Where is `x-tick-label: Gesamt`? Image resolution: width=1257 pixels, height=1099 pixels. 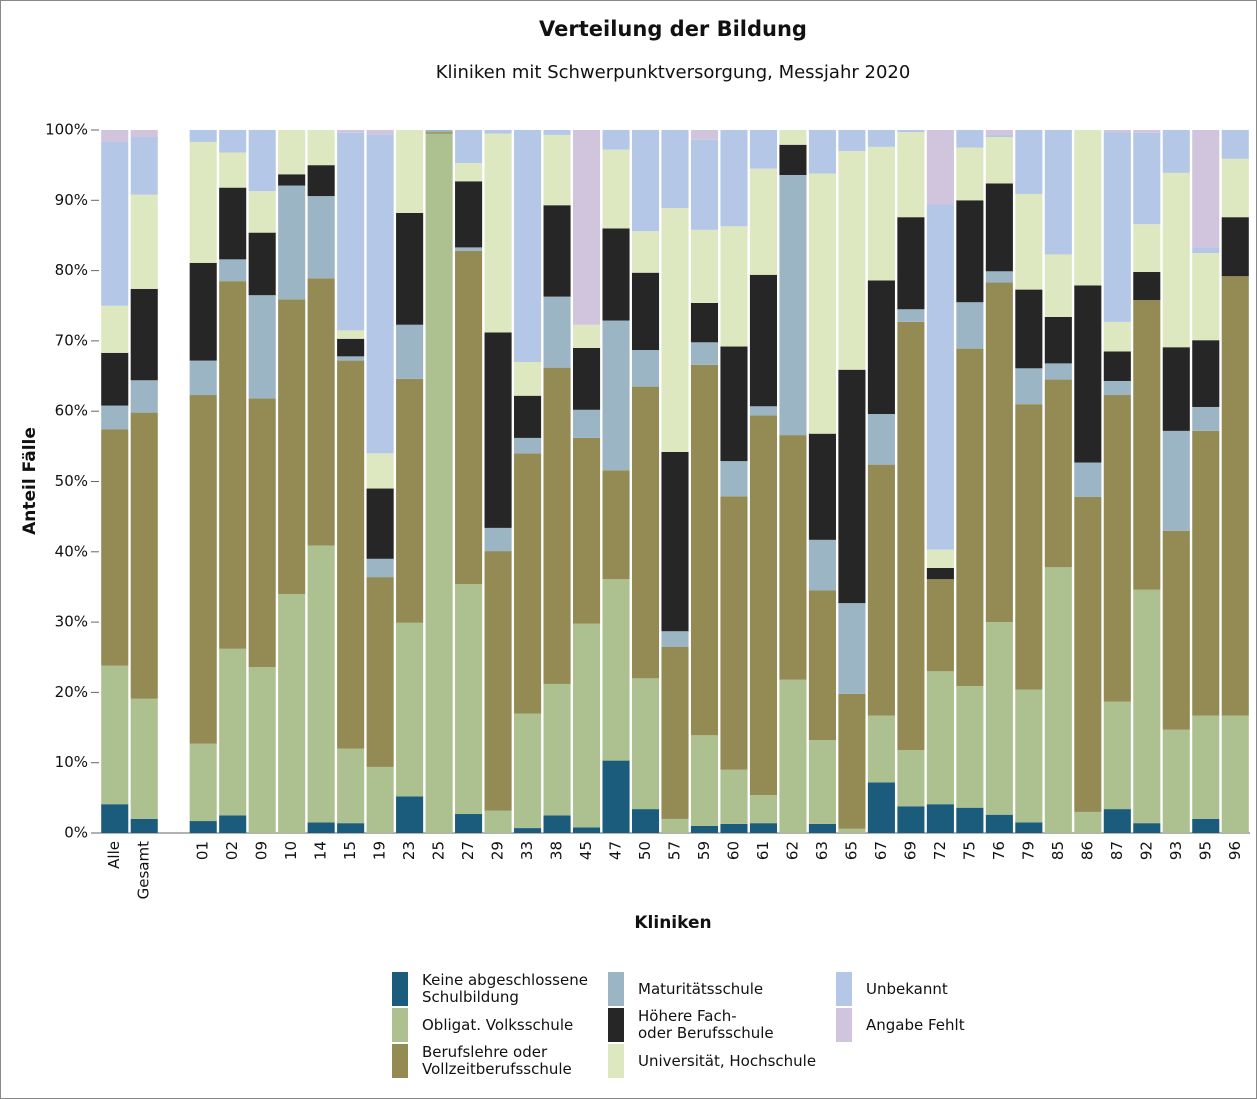
x-tick-label: Gesamt is located at coordinates (144, 870).